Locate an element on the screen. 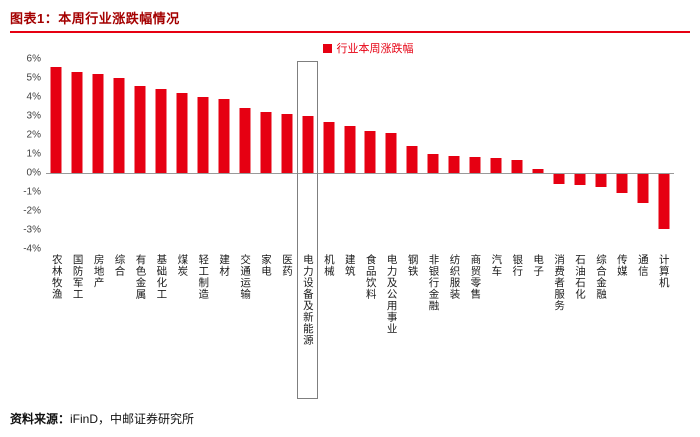  y-tick: 3% is located at coordinates (33, 116).